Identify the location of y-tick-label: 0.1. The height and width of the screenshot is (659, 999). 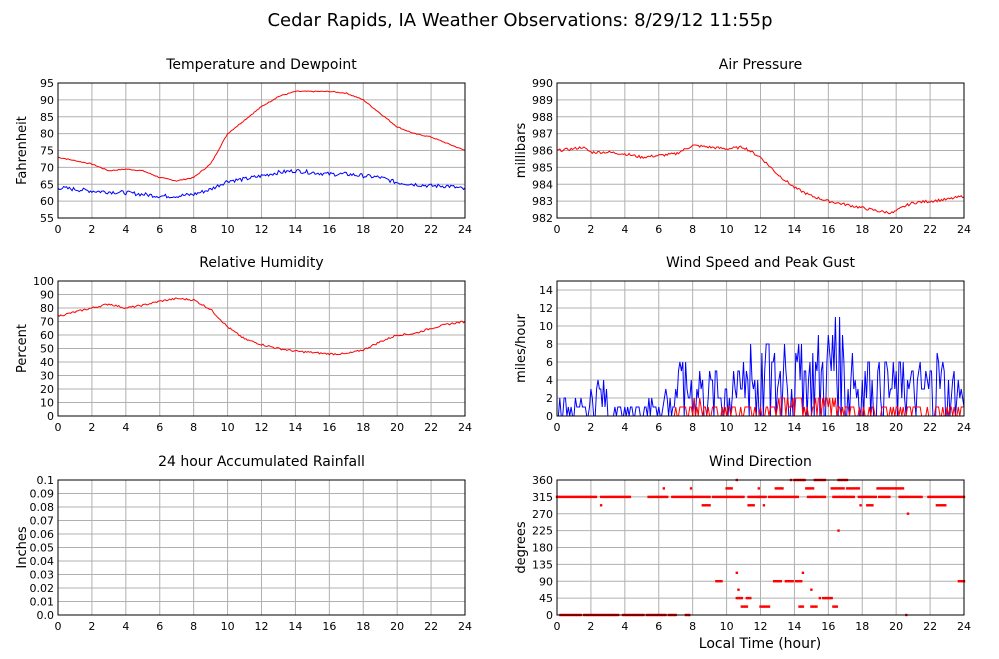
(46, 480).